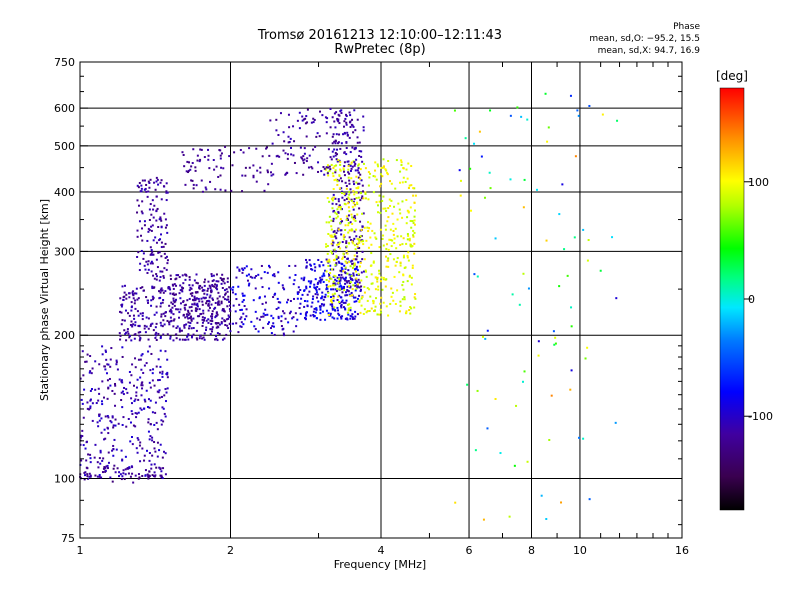 Image resolution: width=800 pixels, height=600 pixels. What do you see at coordinates (381, 550) in the screenshot?
I see `x-tick-label: 4` at bounding box center [381, 550].